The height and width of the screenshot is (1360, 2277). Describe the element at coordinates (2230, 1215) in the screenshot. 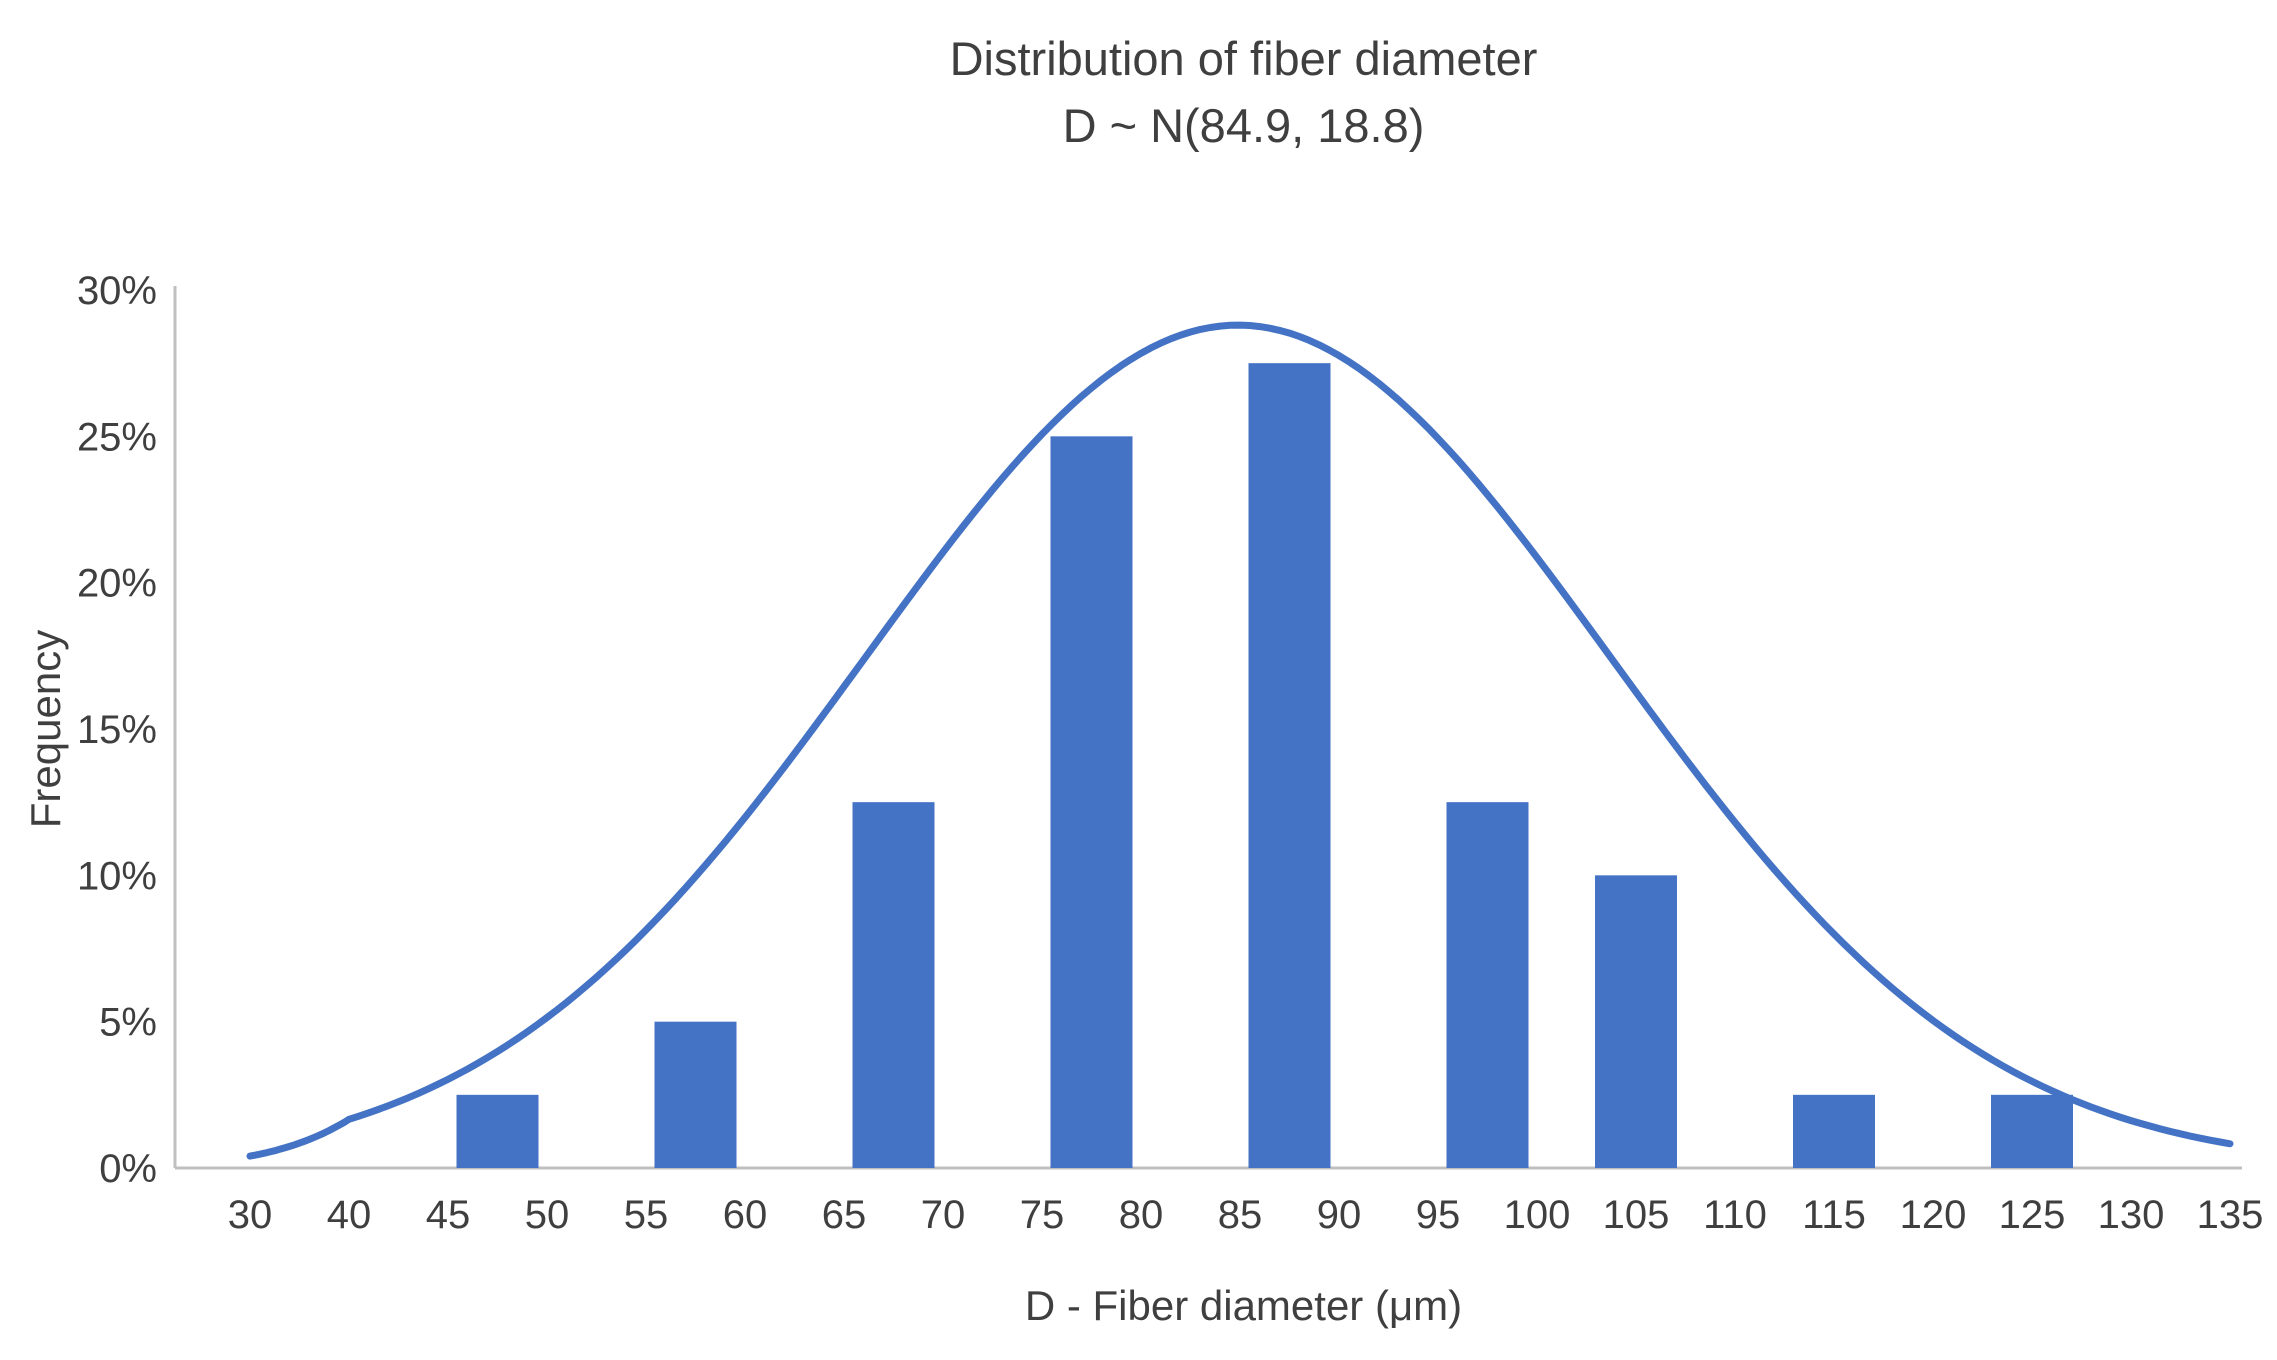

I see `x-tick-label: 135` at that location.